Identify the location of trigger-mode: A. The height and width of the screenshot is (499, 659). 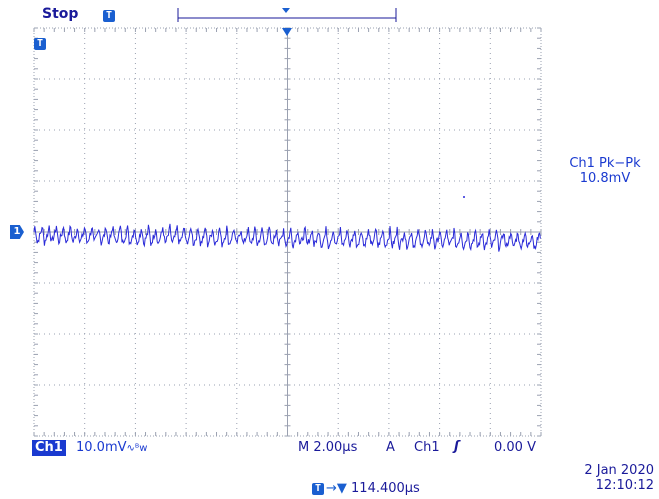
(390, 447).